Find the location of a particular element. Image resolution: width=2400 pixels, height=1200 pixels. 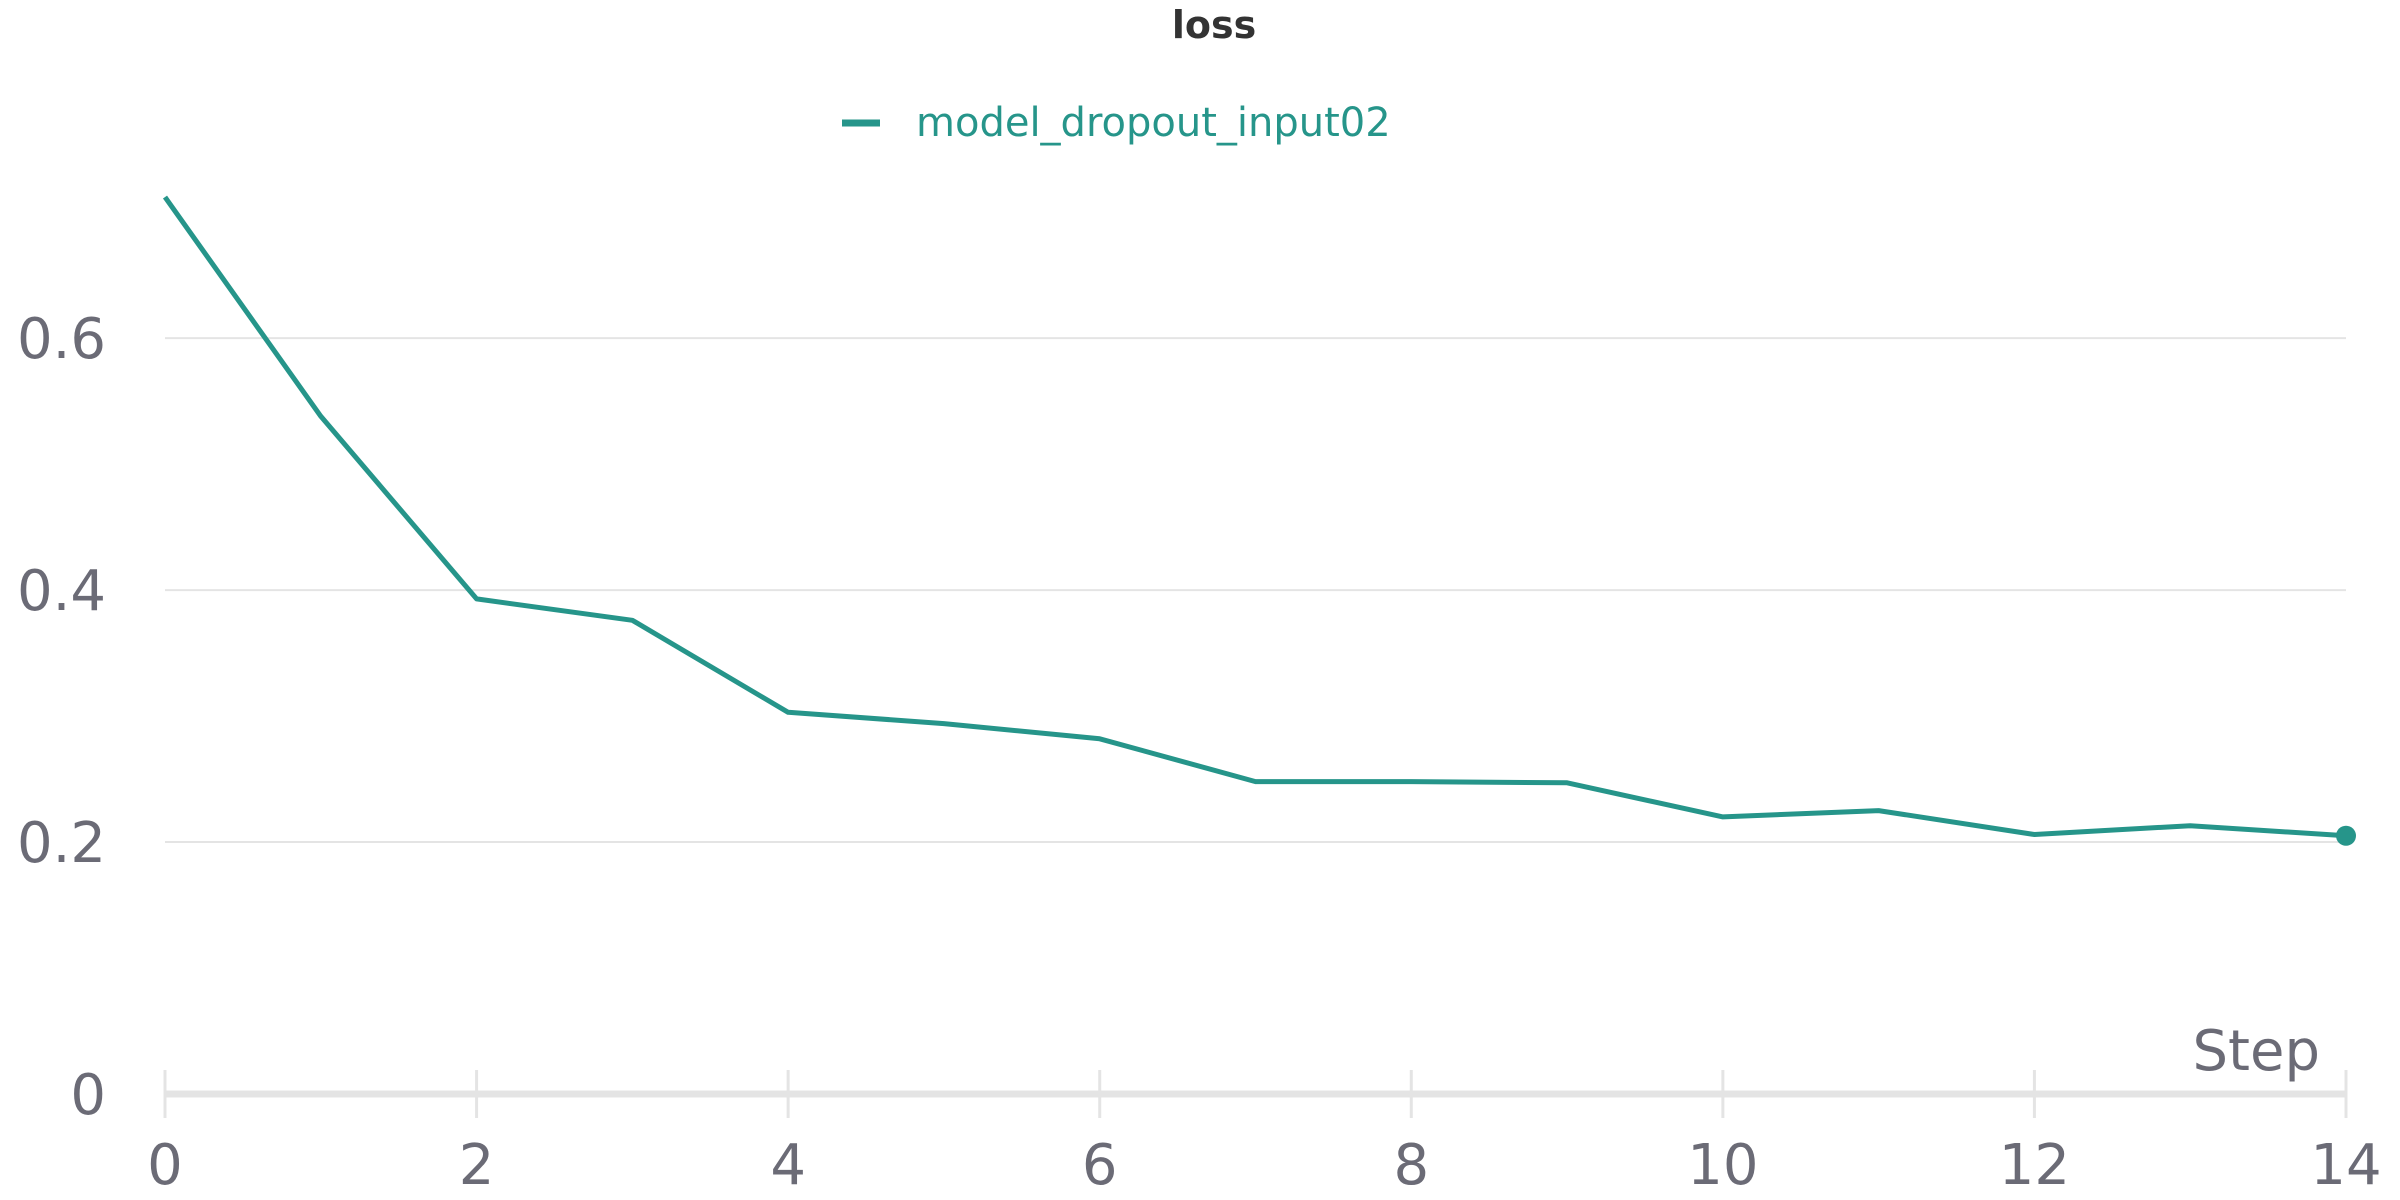

y-axis-tick-labels: 0 0.2 0.4 0.6 is located at coordinates (61, 717).